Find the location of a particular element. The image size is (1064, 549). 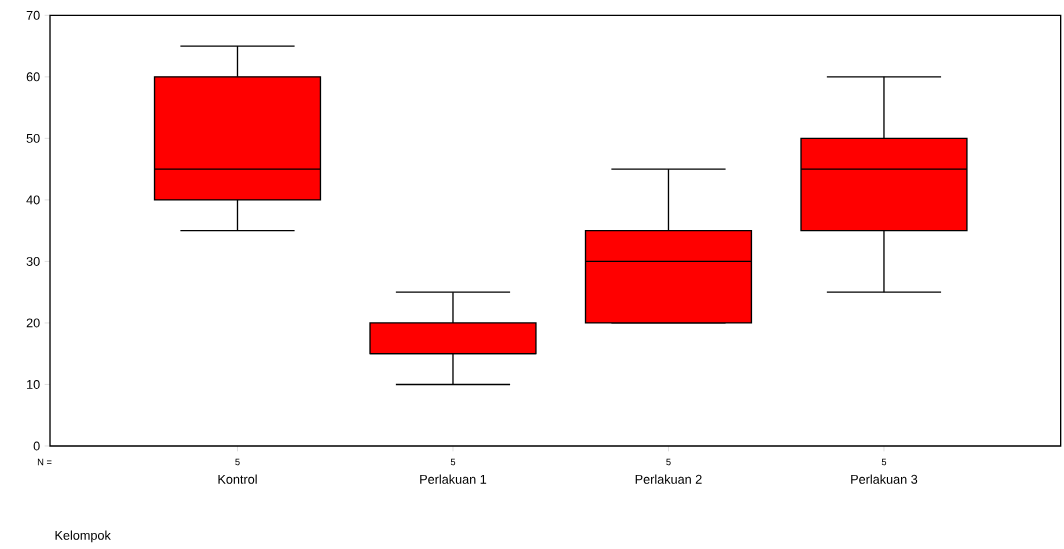

y-tick-label: 30 is located at coordinates (33, 261).